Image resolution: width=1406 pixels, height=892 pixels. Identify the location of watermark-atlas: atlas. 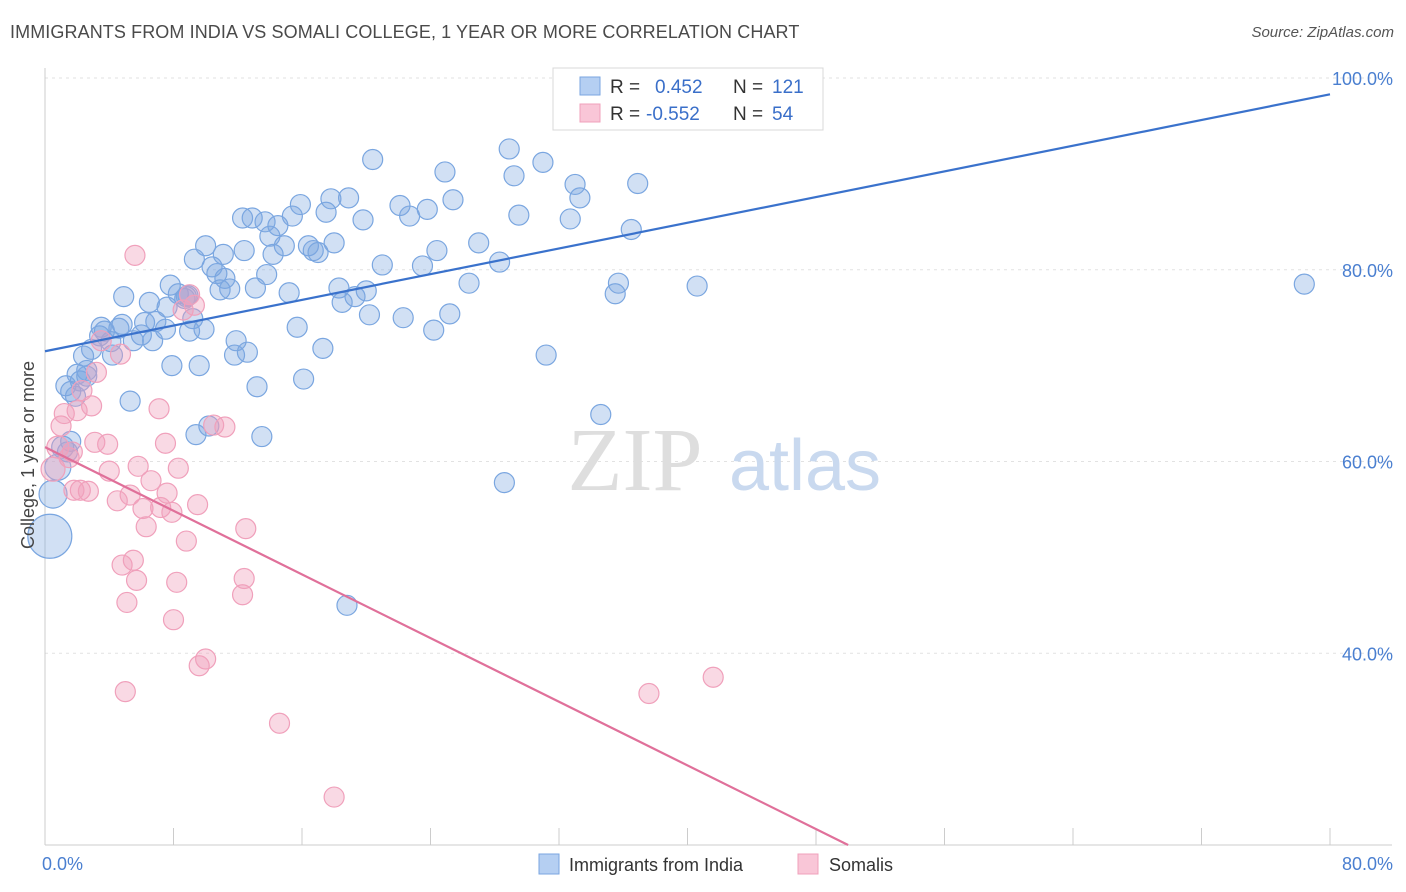
(805, 466).